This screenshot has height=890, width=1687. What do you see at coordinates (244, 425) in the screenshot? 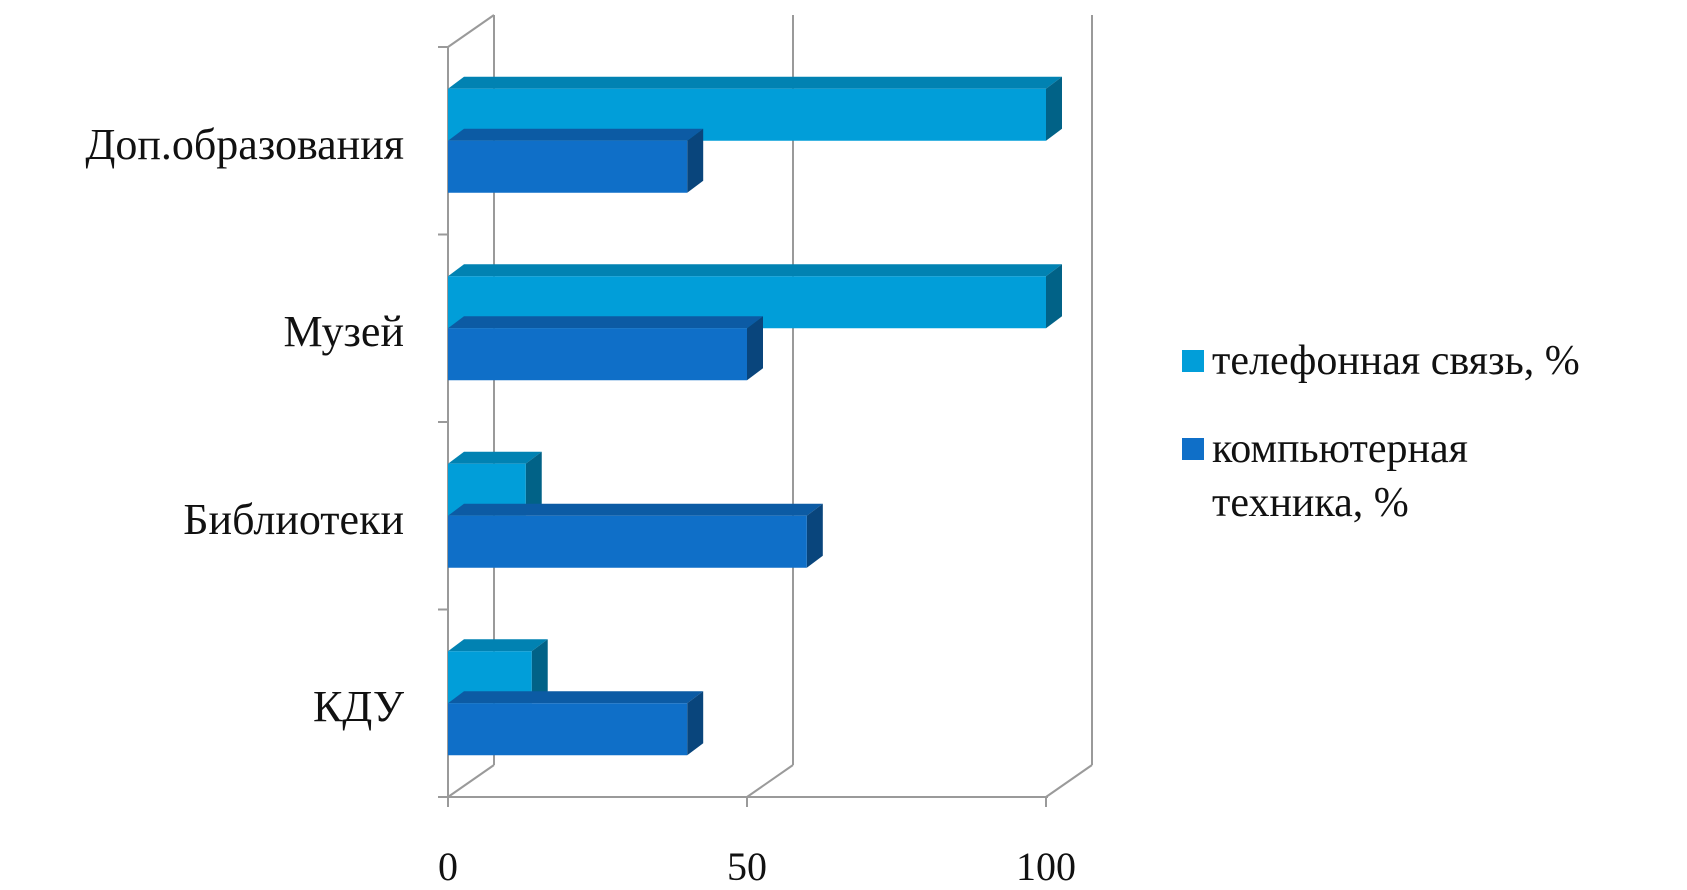
I see `category-labels: Доп.образования Музей Библиотеки КДУ` at bounding box center [244, 425].